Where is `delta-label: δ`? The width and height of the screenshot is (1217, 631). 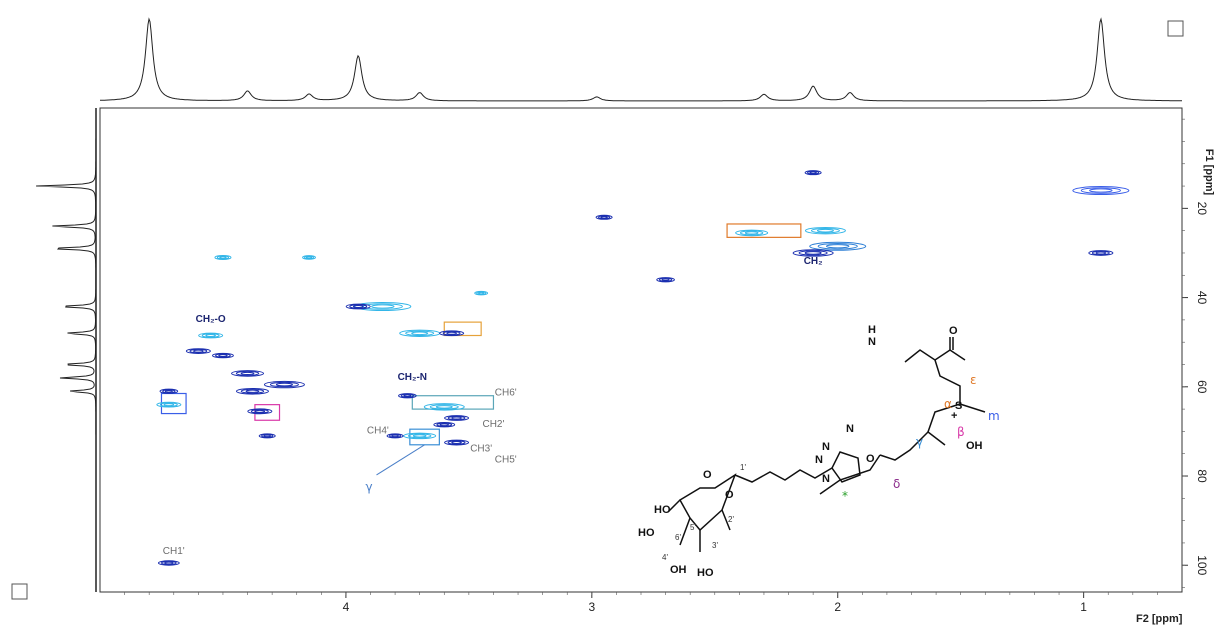
delta-label: δ is located at coordinates (896, 484).